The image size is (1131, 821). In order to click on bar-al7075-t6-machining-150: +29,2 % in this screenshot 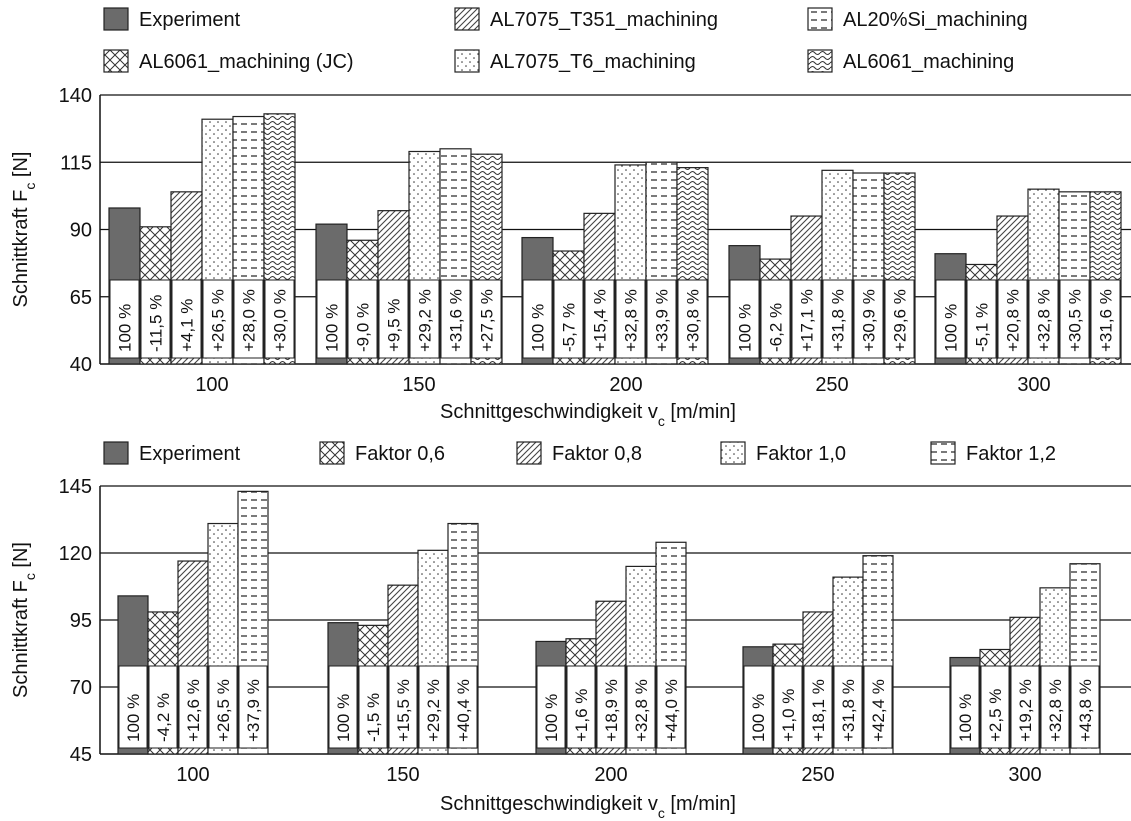, I will do `click(424, 257)`.